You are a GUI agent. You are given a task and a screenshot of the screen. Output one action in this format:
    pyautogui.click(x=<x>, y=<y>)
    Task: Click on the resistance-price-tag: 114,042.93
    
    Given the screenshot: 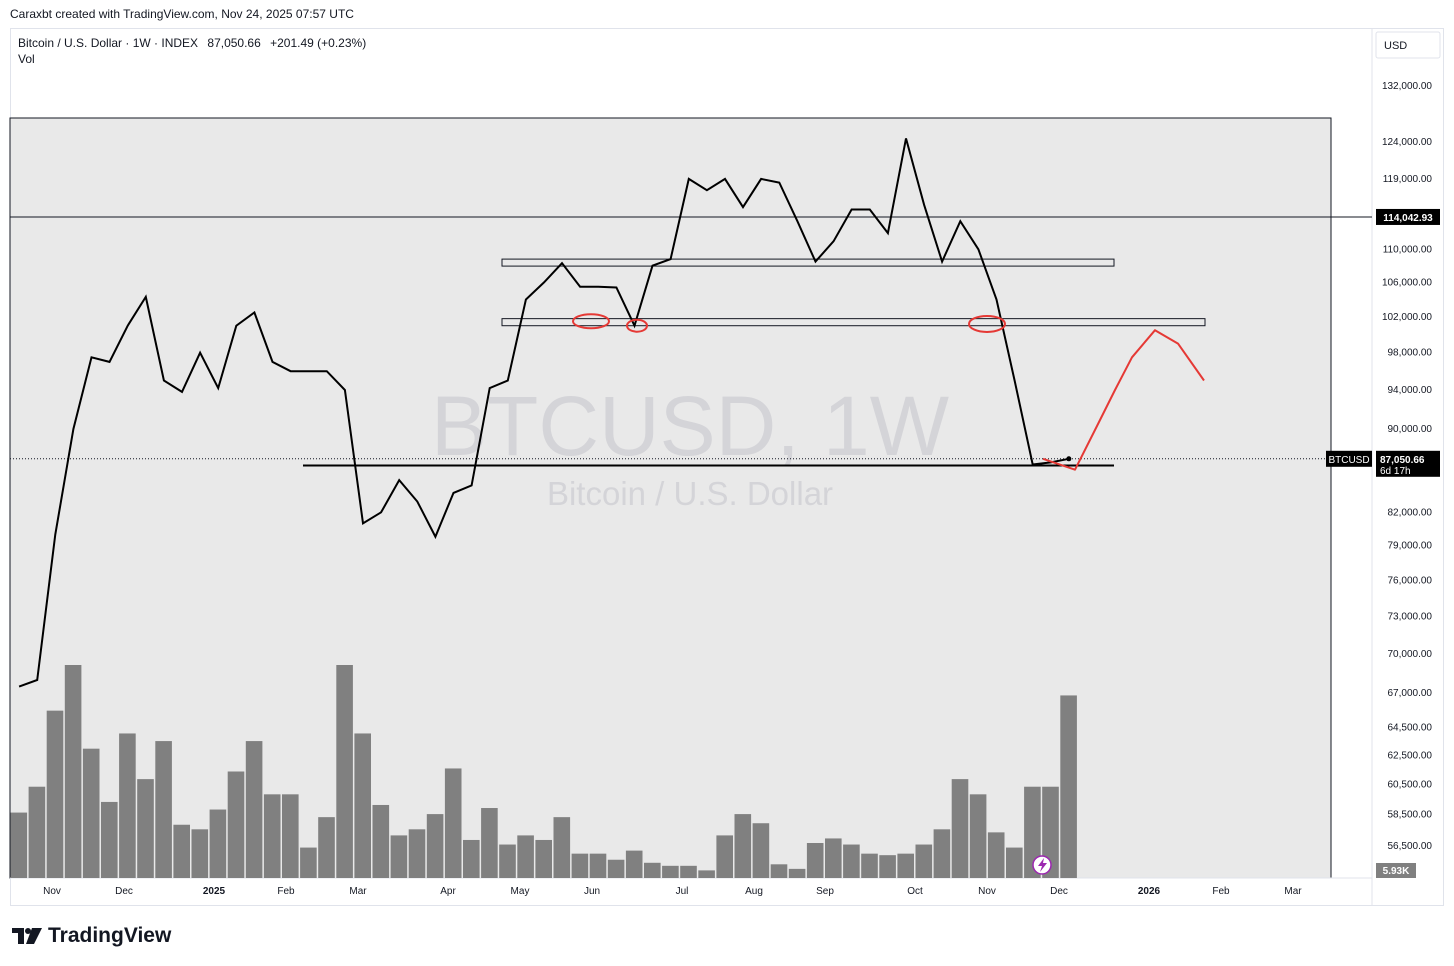 What is the action you would take?
    pyautogui.click(x=1408, y=218)
    